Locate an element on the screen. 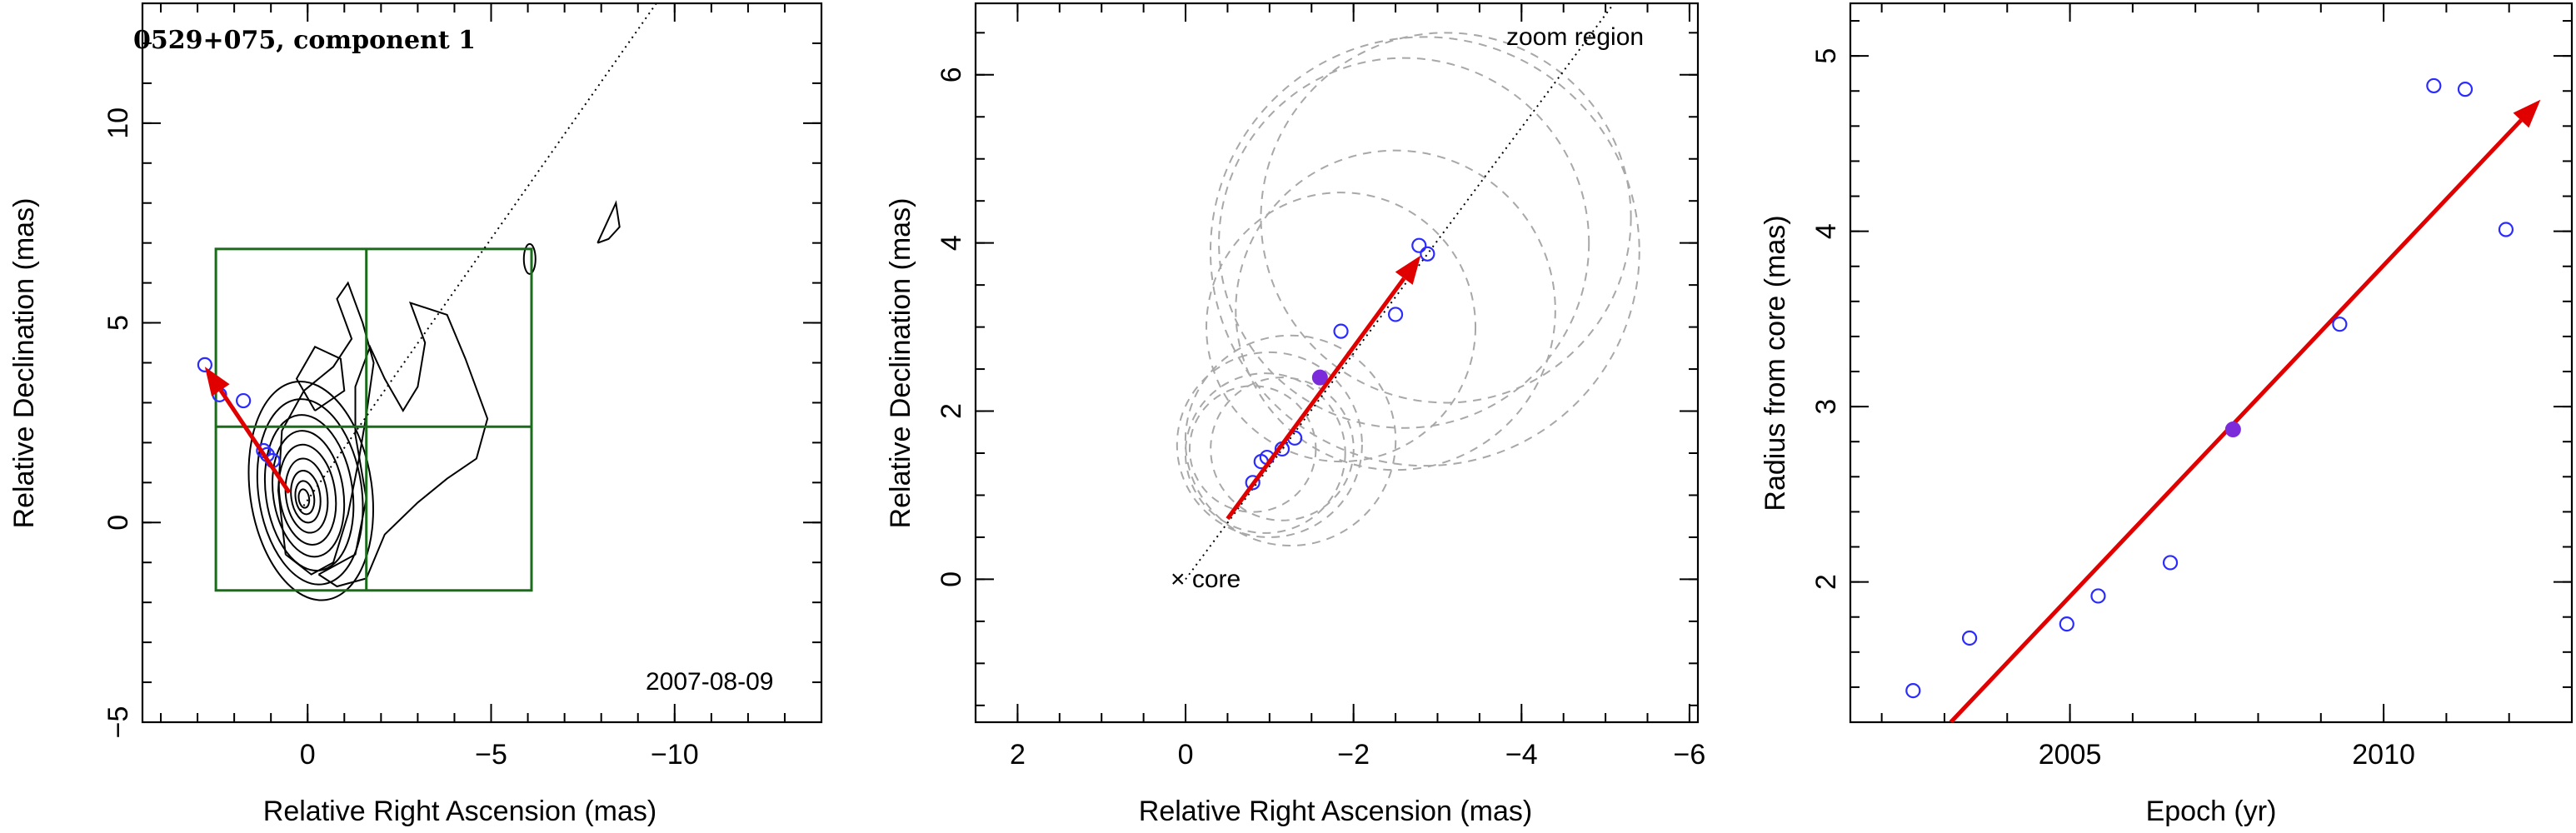 The width and height of the screenshot is (2576, 833). right-arrow-head is located at coordinates (2527, 113).